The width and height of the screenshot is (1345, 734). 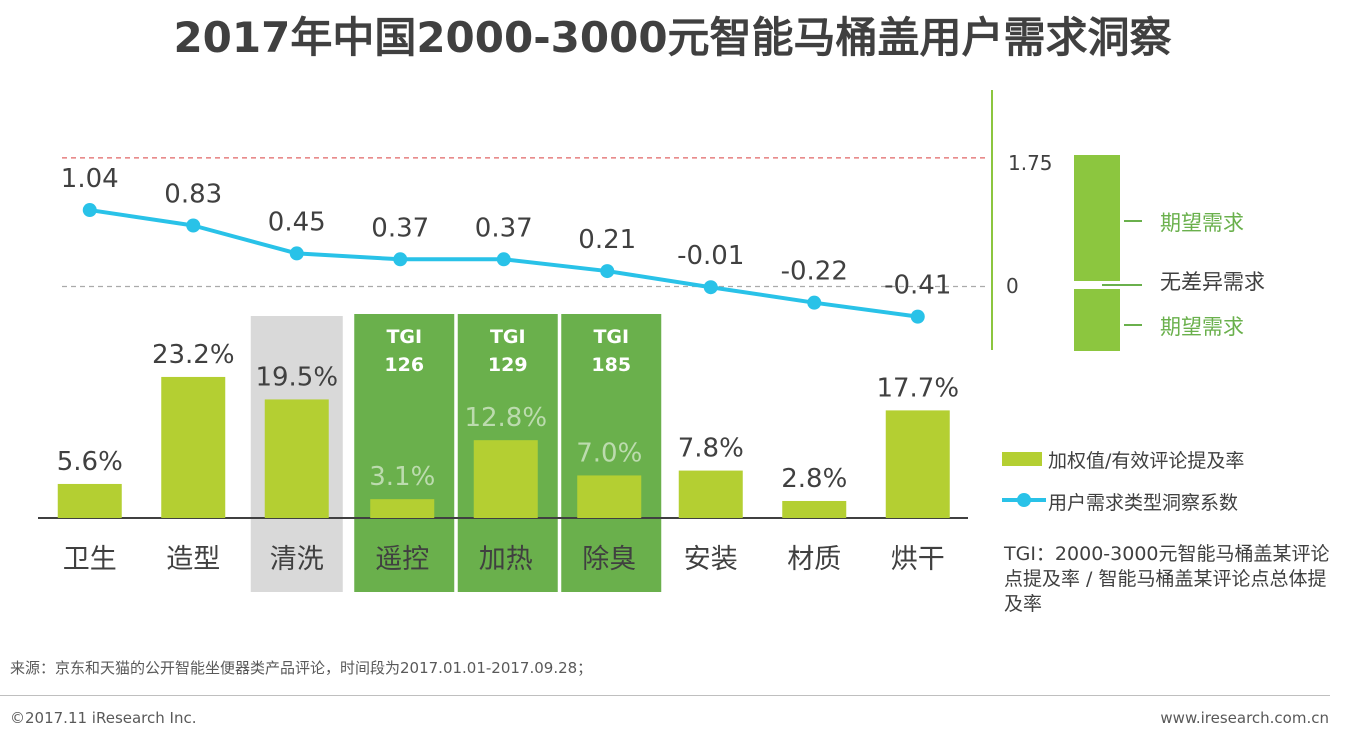 I want to click on tgi-value-5: 185, so click(x=611, y=365).